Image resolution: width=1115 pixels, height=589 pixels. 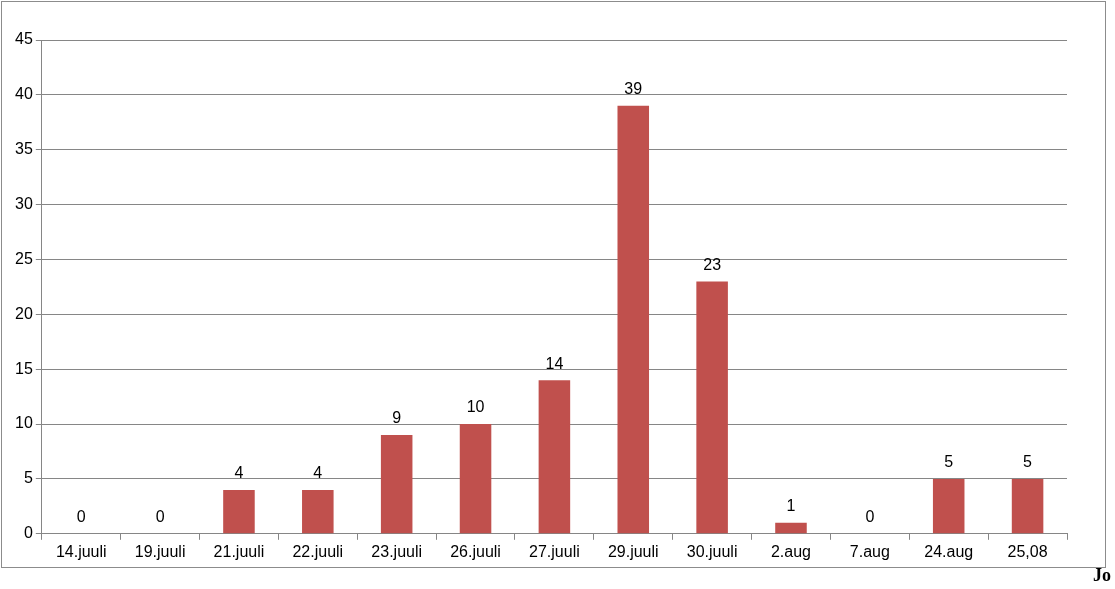 I want to click on x-tick-label: 25,08, so click(x=1027, y=551).